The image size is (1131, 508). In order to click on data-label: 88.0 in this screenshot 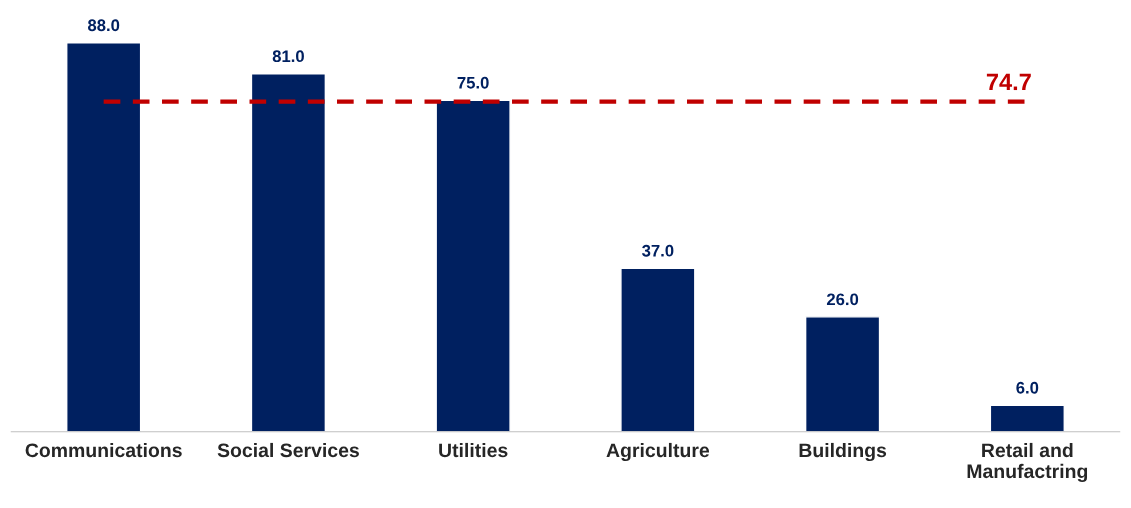, I will do `click(103, 25)`.